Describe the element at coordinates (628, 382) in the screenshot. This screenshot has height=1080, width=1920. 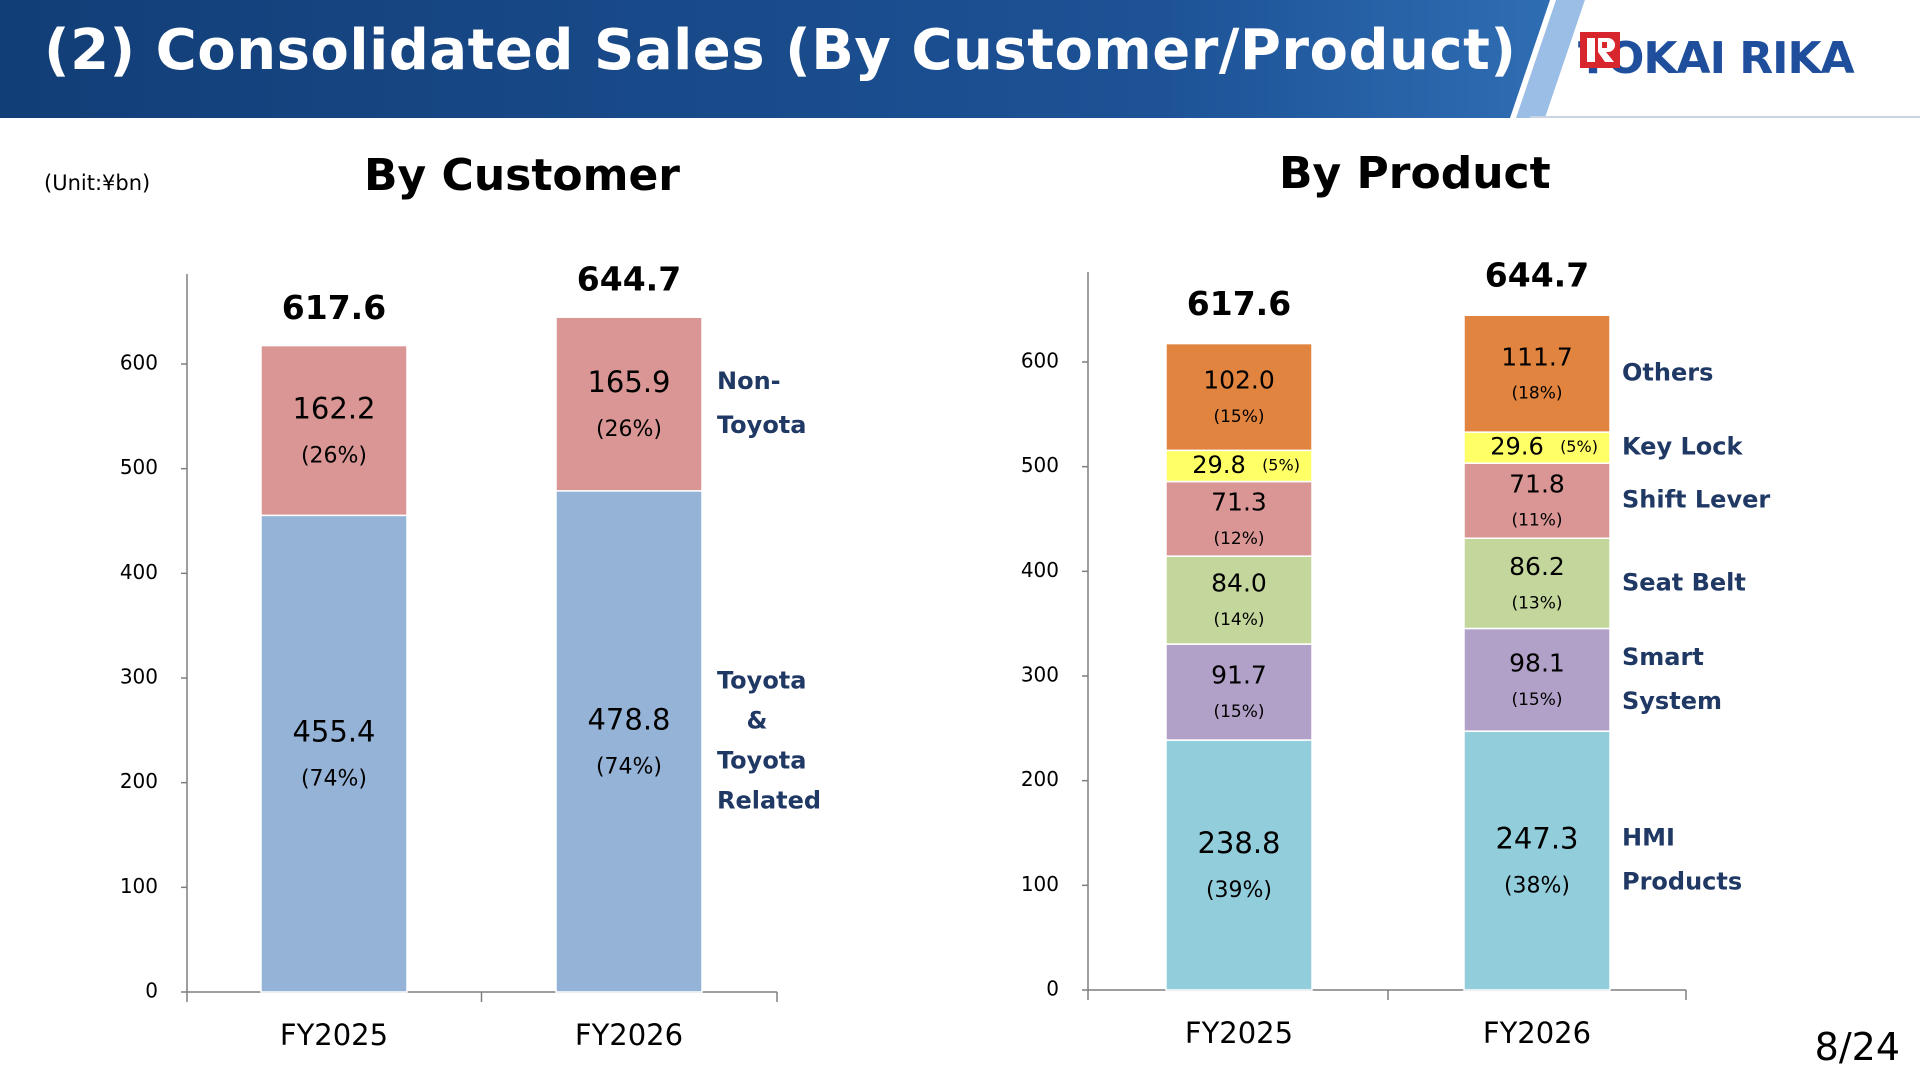
I see `bar-value-label: 165.9` at that location.